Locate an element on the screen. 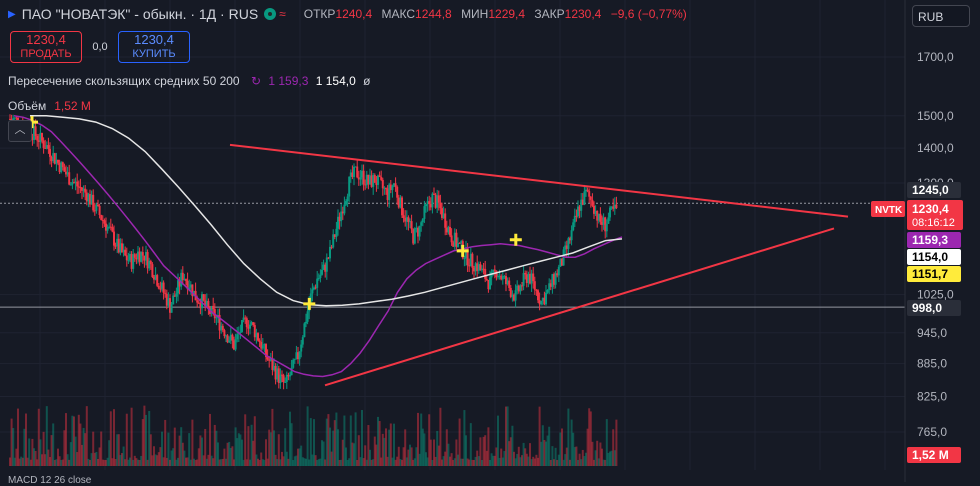 The width and height of the screenshot is (980, 486). volume-price-label-bg is located at coordinates (934, 455).